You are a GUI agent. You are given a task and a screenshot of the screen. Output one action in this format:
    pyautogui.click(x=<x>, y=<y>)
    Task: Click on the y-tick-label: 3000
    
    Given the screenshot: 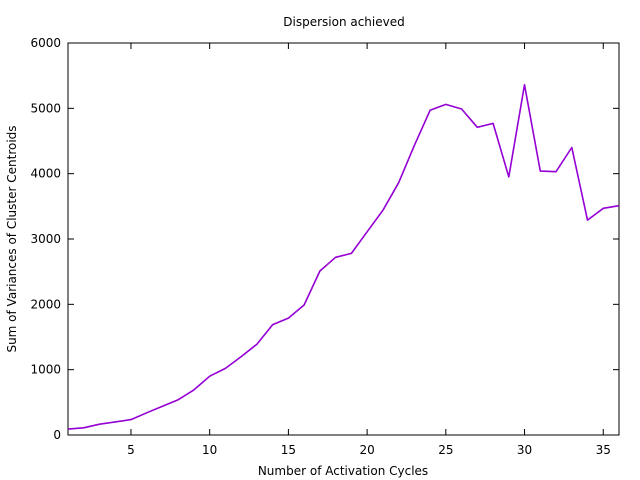 What is the action you would take?
    pyautogui.click(x=45, y=239)
    